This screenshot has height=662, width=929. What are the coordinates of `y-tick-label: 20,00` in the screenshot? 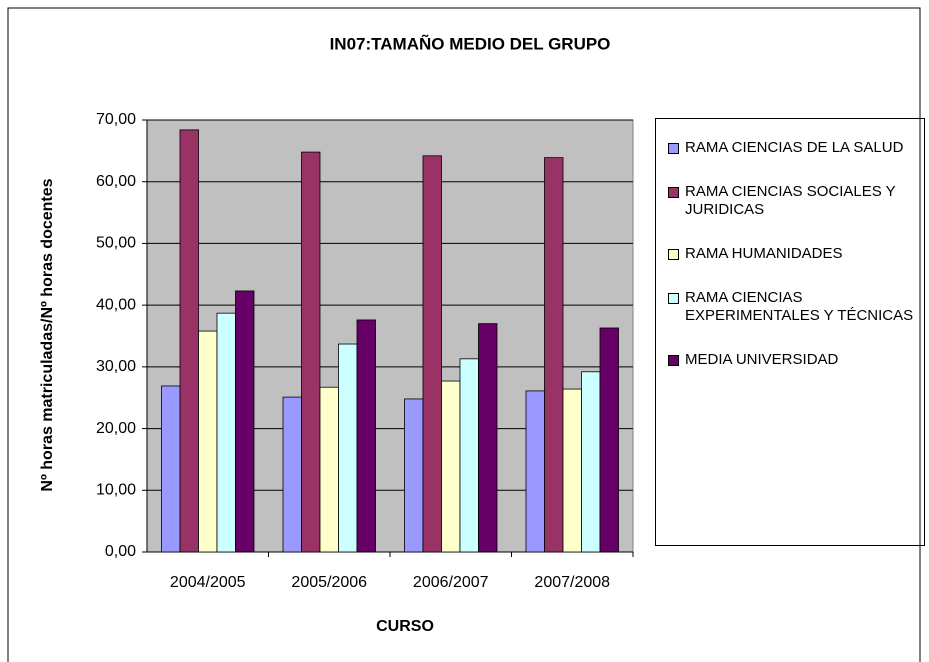 It's located at (116, 428).